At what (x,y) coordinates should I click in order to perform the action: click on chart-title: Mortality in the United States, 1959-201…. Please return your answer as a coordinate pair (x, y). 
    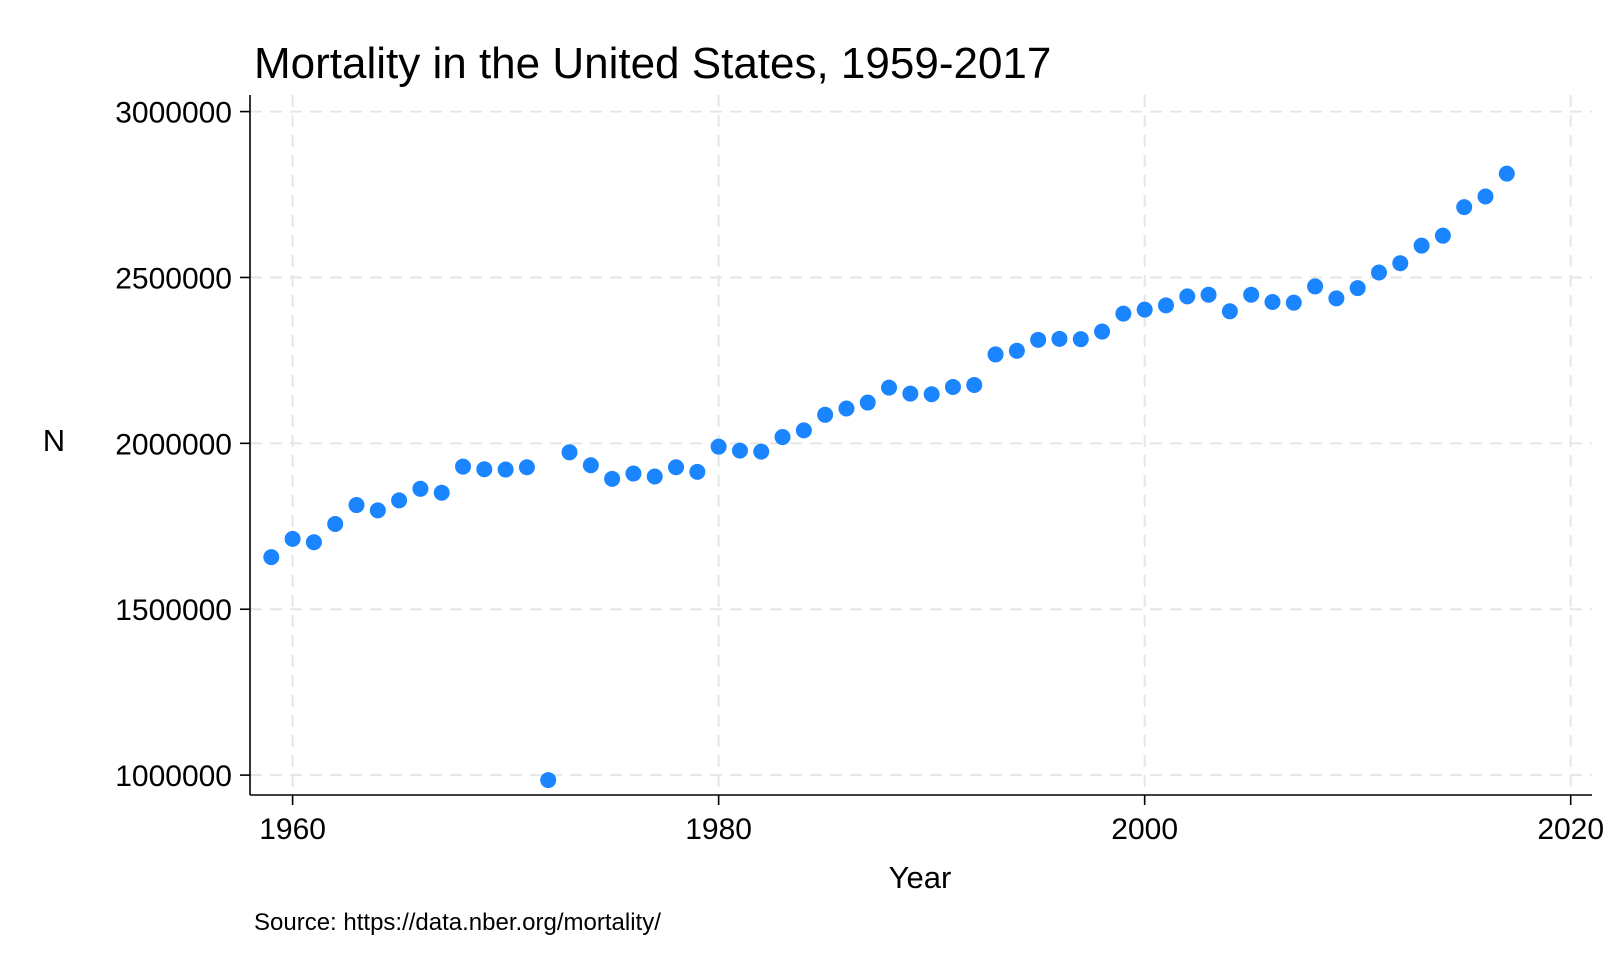
    Looking at the image, I should click on (652, 63).